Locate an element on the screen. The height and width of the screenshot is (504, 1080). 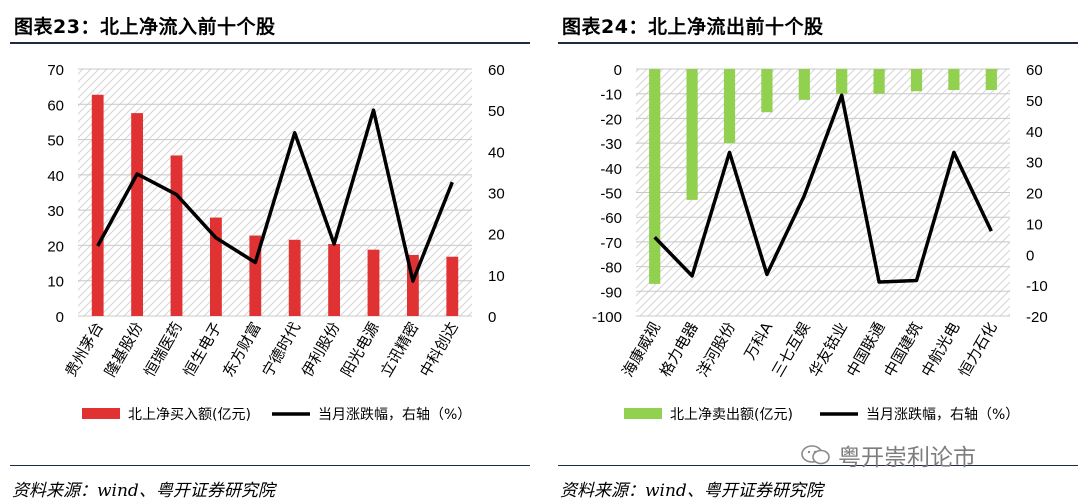
left-axis-tick-label: -100 is located at coordinates (607, 317).